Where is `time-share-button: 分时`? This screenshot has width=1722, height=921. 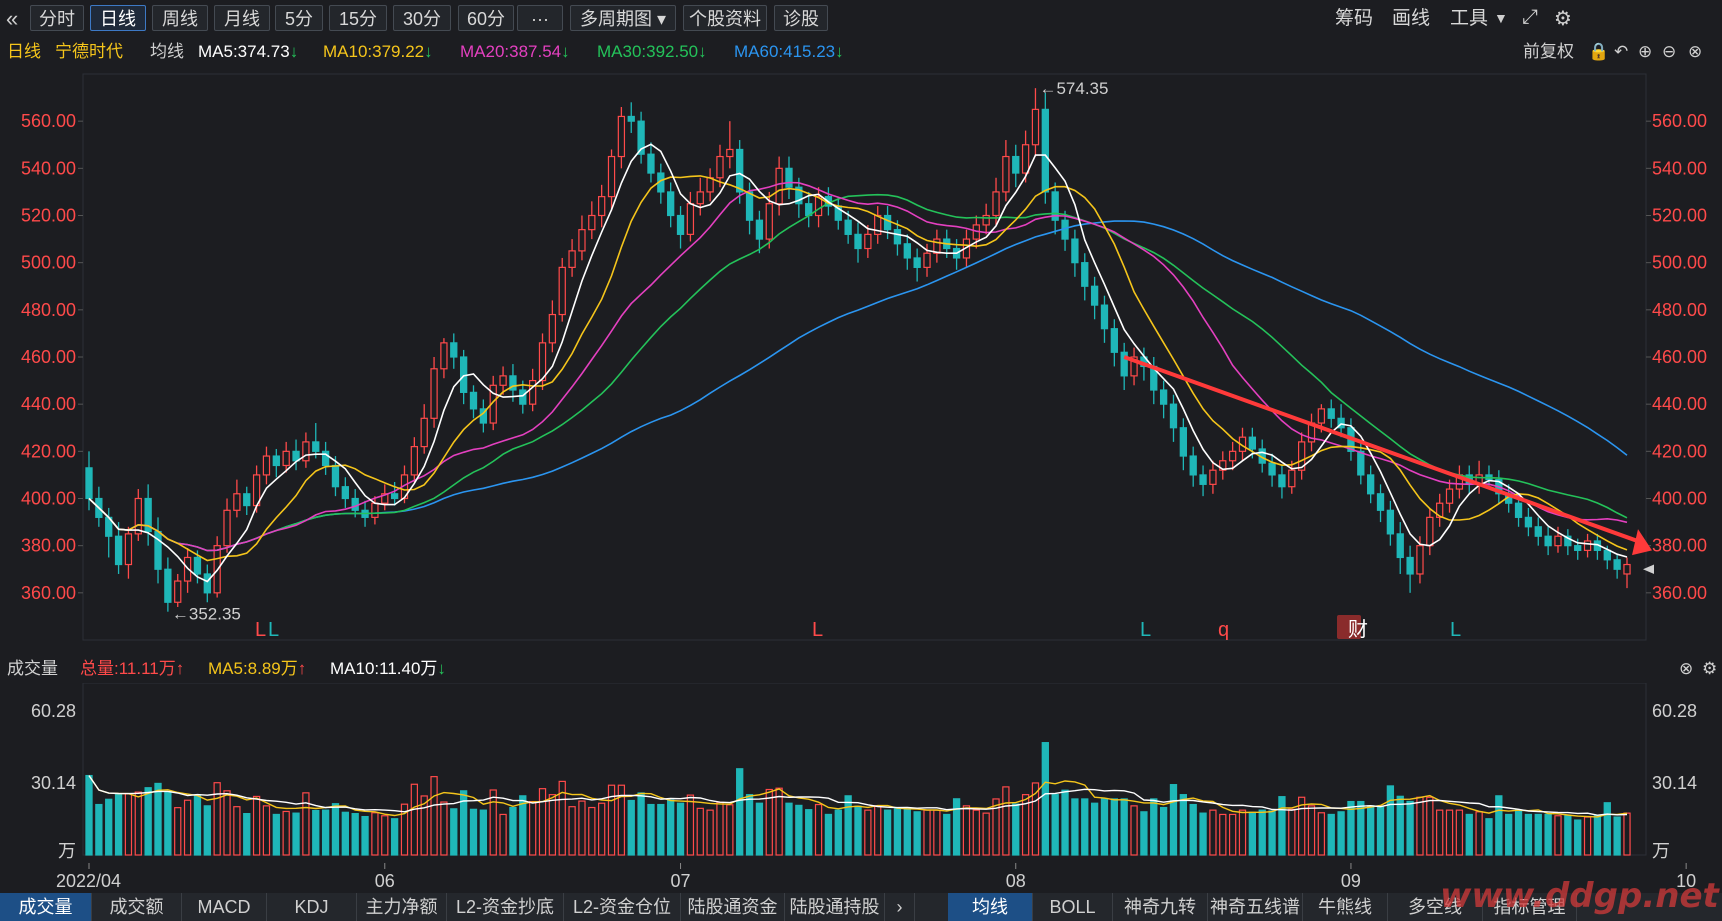 time-share-button: 分时 is located at coordinates (57, 18).